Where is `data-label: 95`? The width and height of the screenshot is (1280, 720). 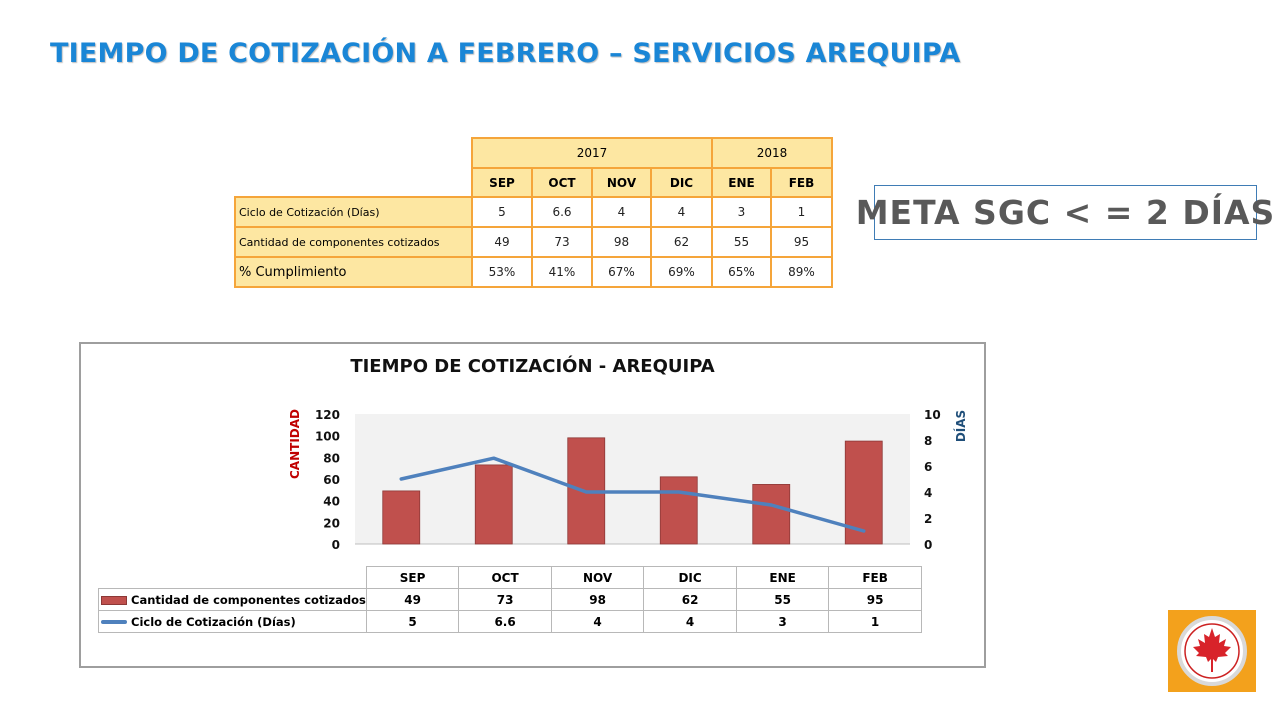 data-label: 95 is located at coordinates (875, 599).